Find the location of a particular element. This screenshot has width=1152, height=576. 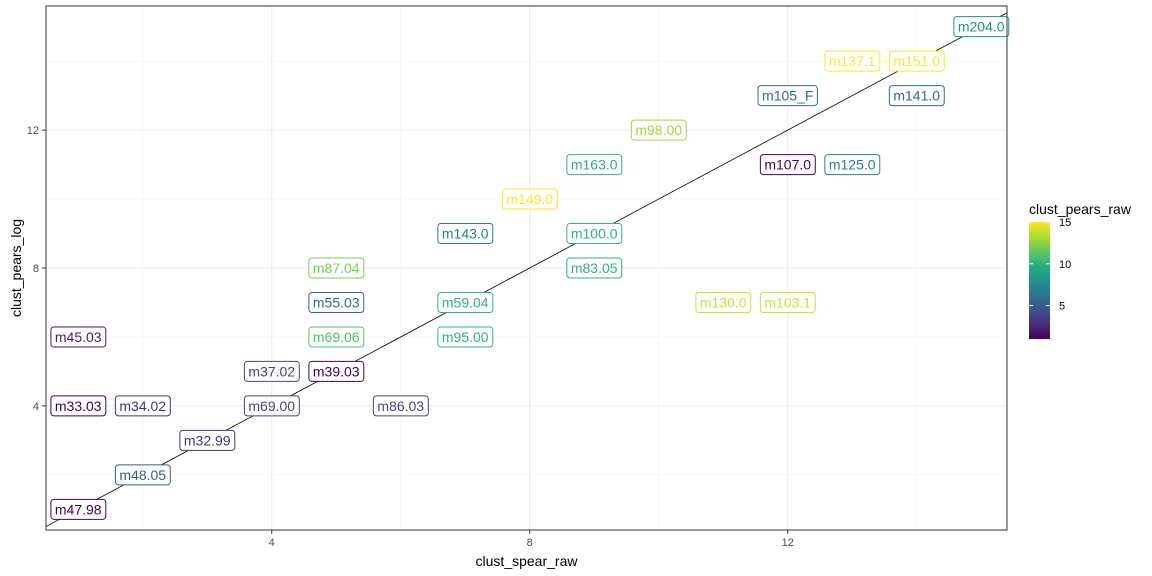

point-label-m103-1: m103.1 is located at coordinates (787, 302).